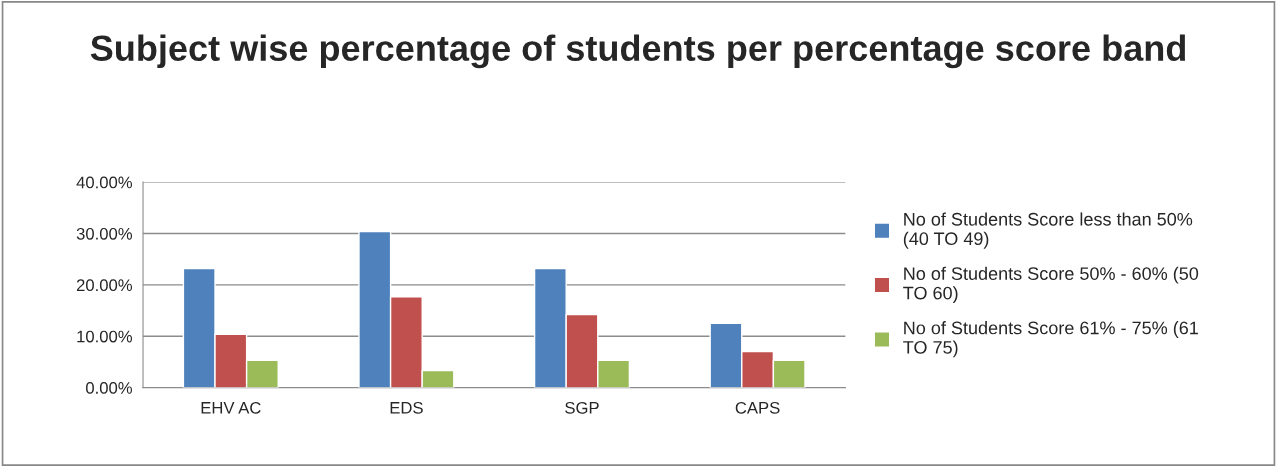 Image resolution: width=1277 pixels, height=467 pixels. What do you see at coordinates (104, 233) in the screenshot?
I see `y-tick-label: 30.00%` at bounding box center [104, 233].